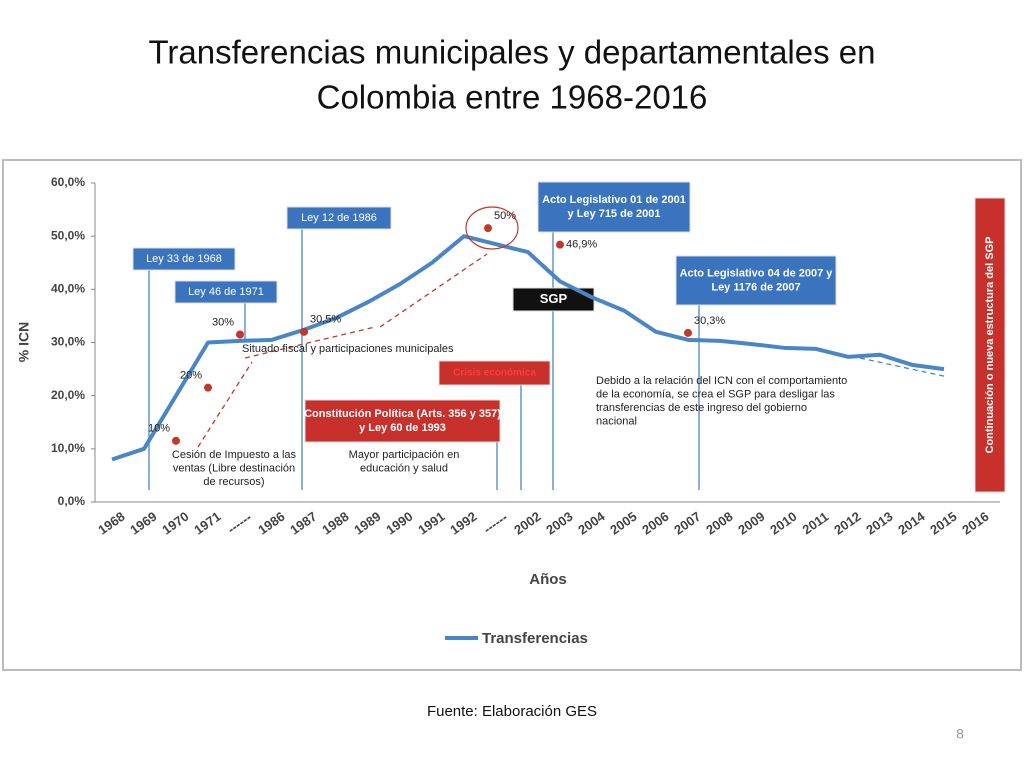  What do you see at coordinates (709, 321) in the screenshot?
I see `marker-label: 30,3%` at bounding box center [709, 321].